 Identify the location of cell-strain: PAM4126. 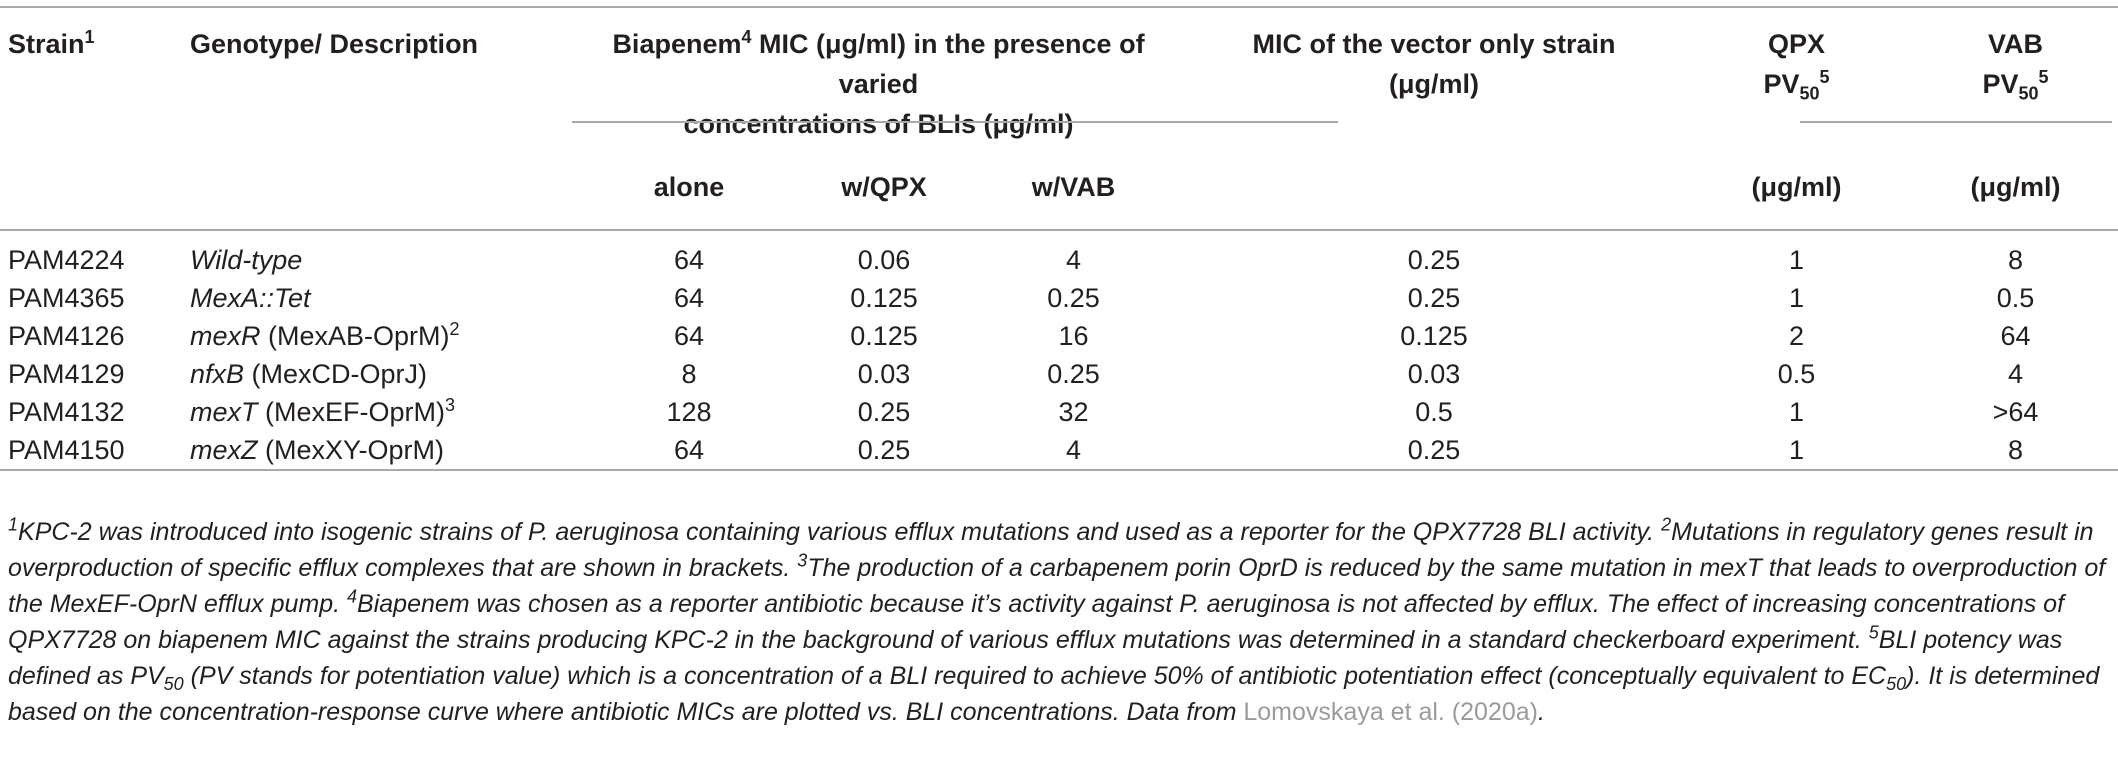
(66, 336).